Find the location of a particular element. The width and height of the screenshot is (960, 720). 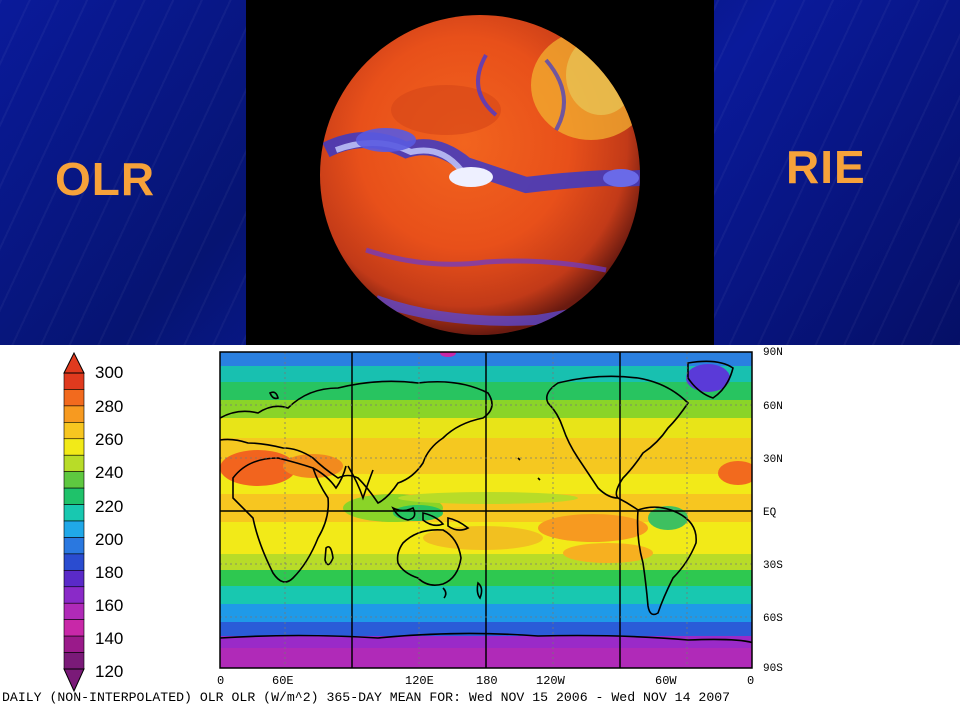

colorbar-label: 280 is located at coordinates (109, 406).